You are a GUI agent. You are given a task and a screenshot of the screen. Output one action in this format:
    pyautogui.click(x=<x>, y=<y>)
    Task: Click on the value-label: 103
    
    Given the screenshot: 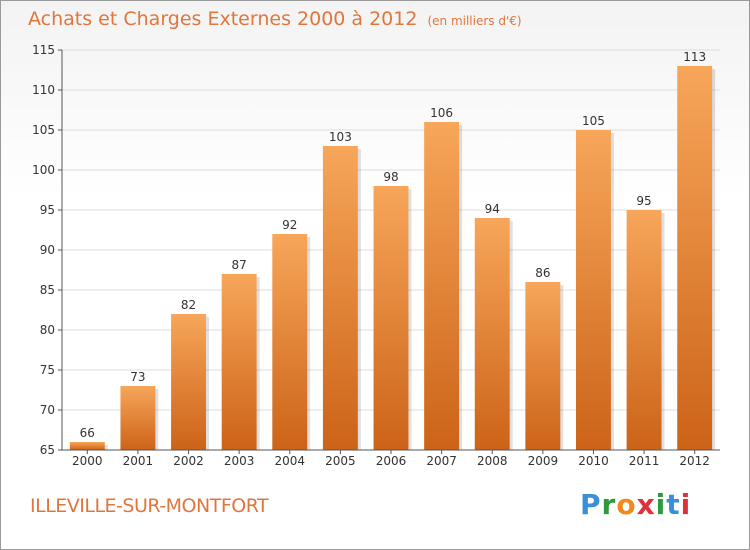 What is the action you would take?
    pyautogui.click(x=340, y=137)
    